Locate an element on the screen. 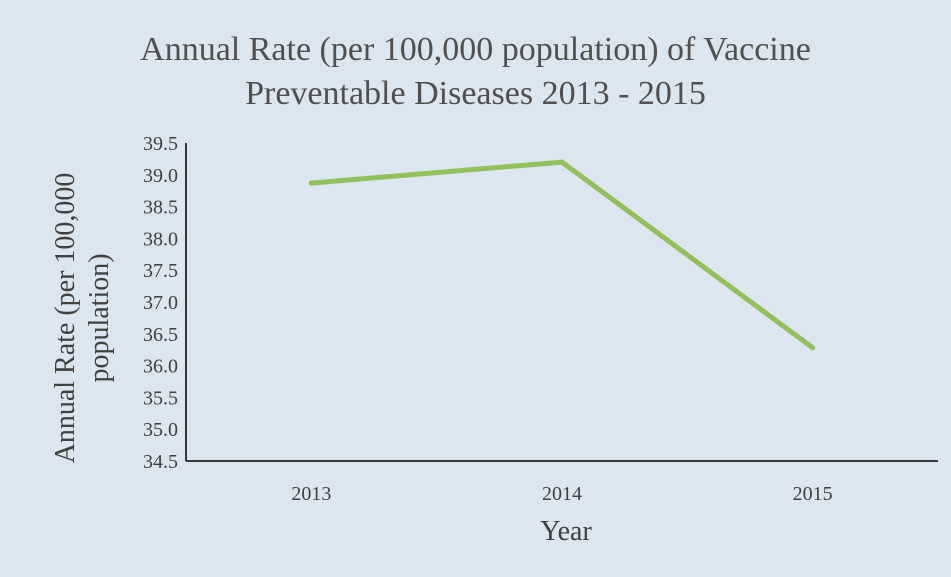 The width and height of the screenshot is (951, 577). y-tick-label: 36.5 is located at coordinates (160, 335).